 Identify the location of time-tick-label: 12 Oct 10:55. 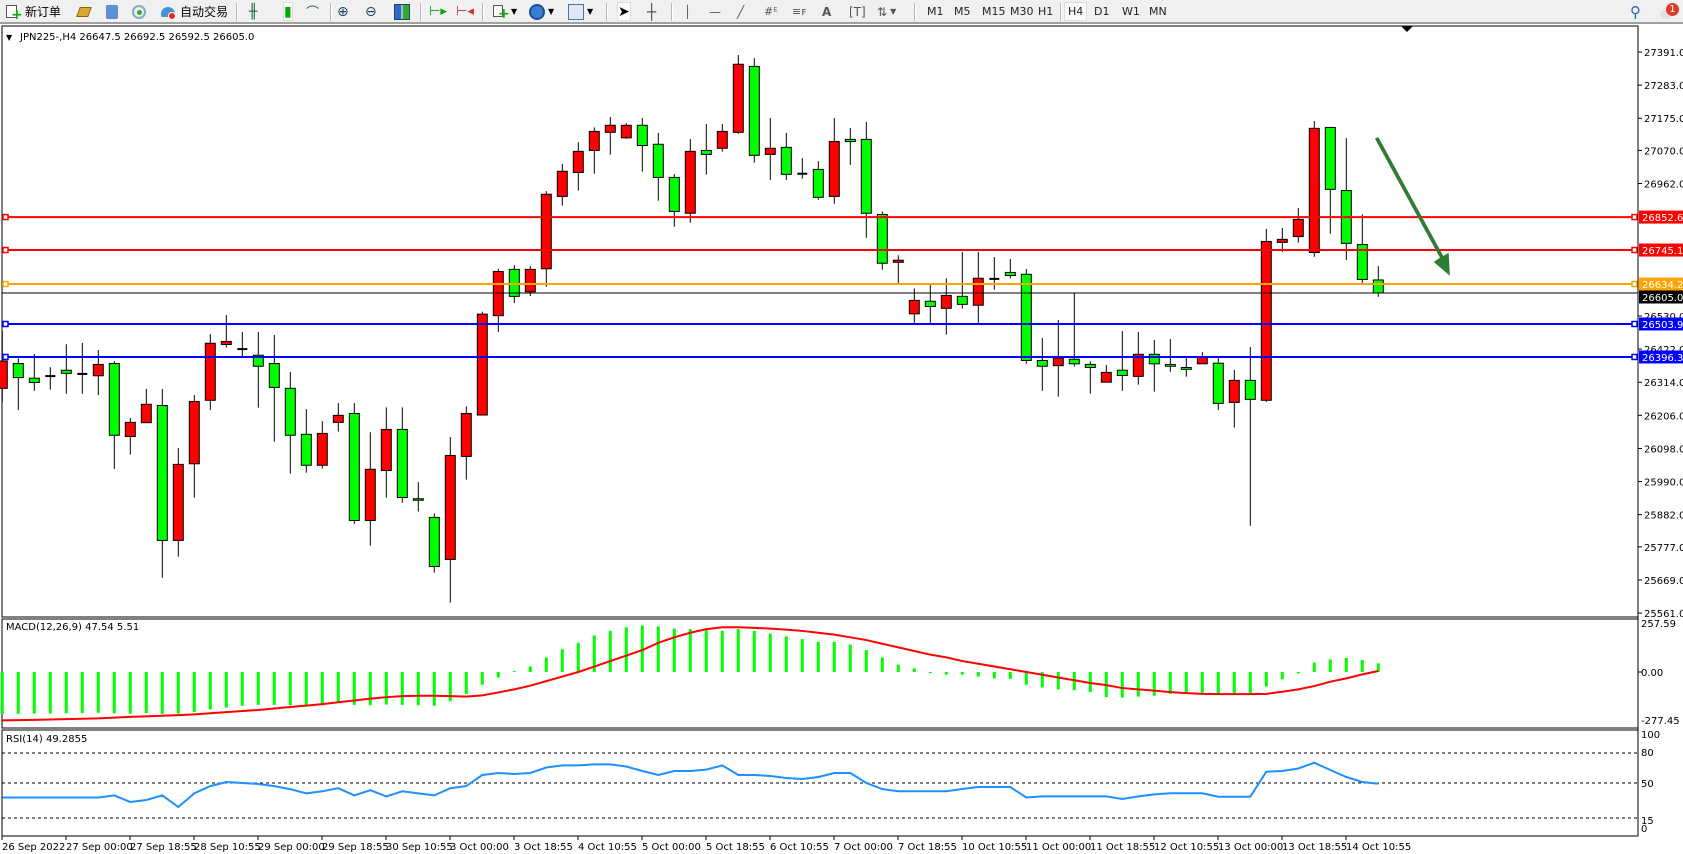
(1186, 847).